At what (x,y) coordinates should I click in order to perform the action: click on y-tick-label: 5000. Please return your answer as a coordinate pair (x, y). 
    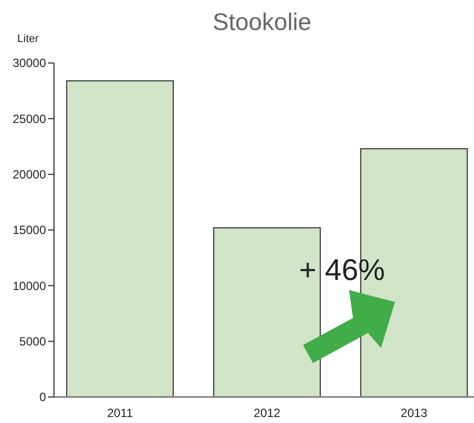
    Looking at the image, I should click on (32, 341).